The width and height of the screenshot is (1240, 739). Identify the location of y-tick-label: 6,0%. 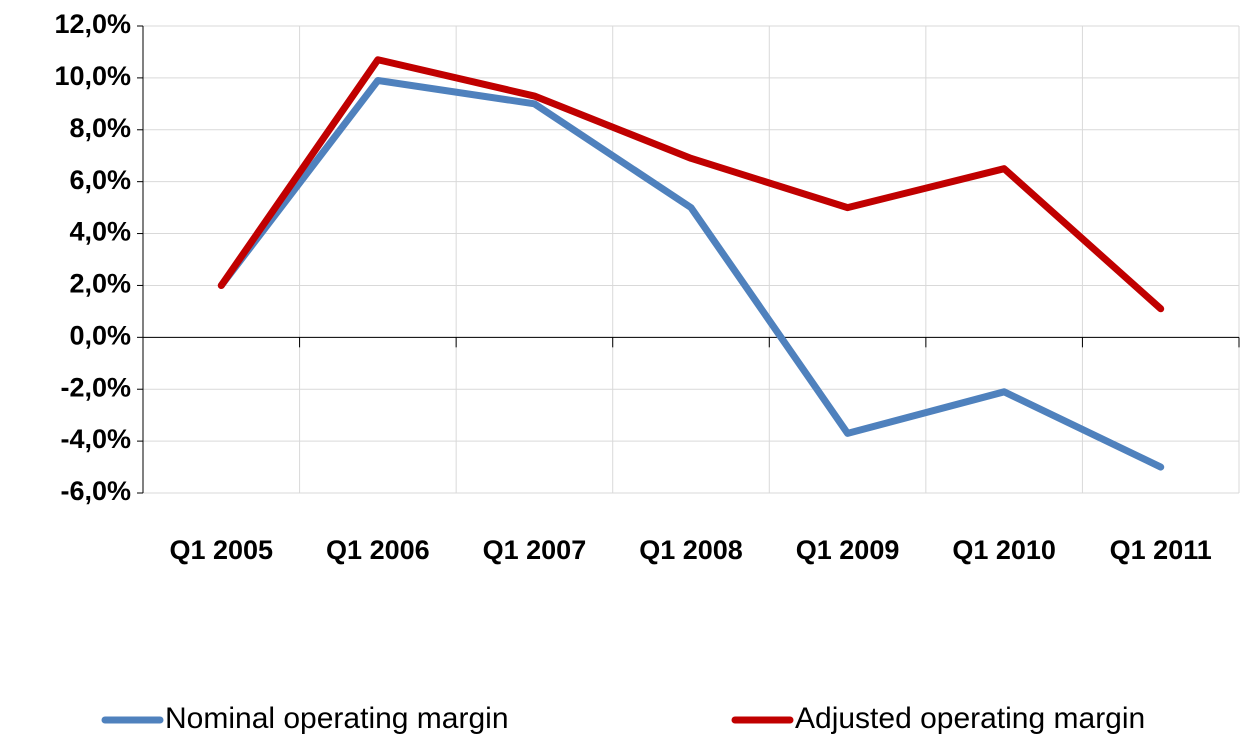
(100, 180).